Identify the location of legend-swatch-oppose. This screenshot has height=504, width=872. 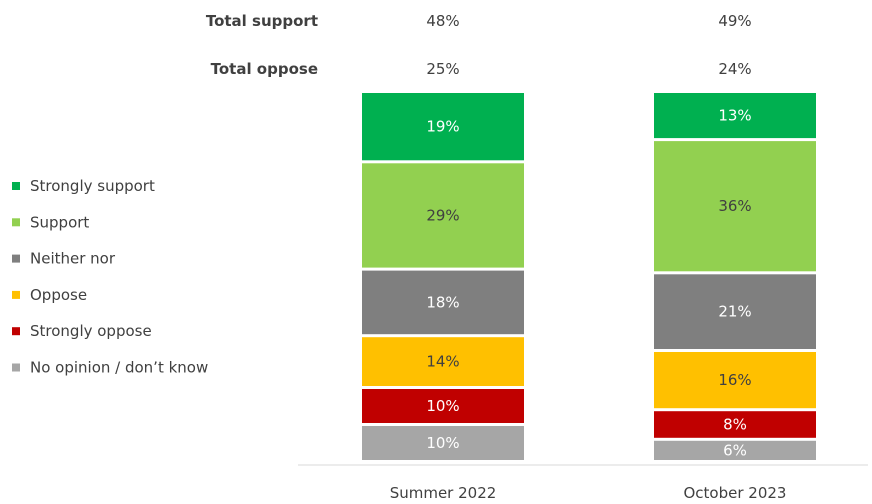
(16, 294).